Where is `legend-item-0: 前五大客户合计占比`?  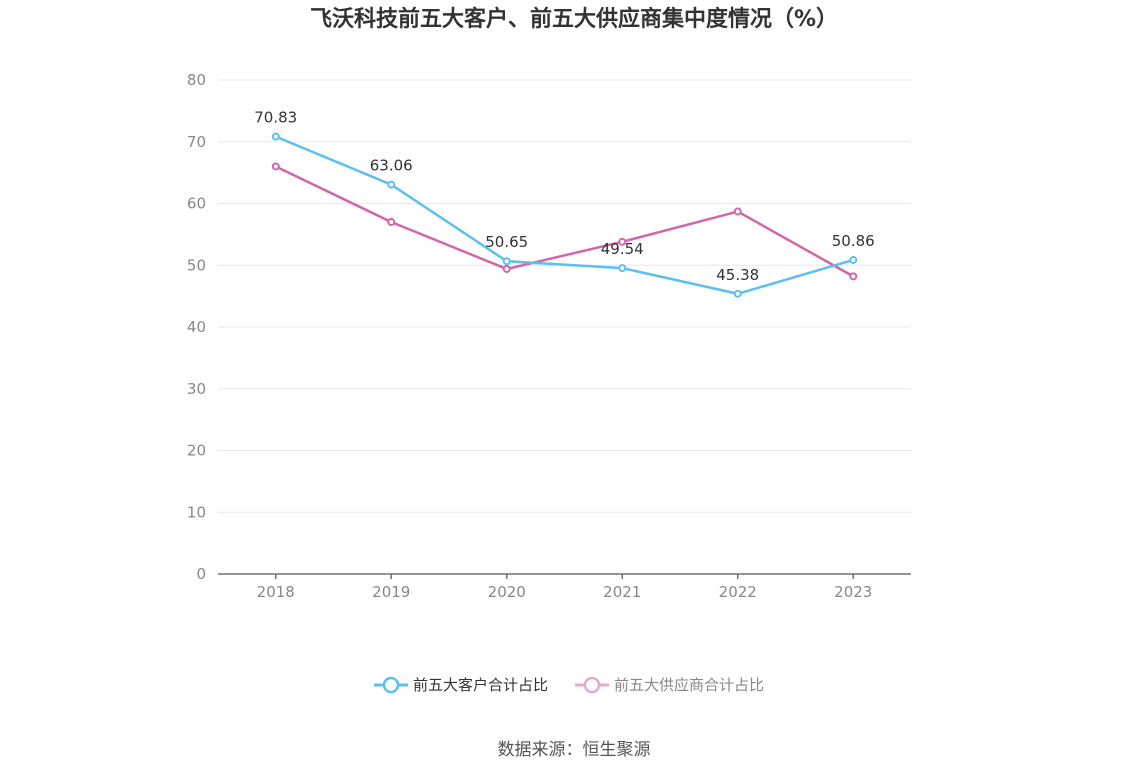
legend-item-0: 前五大客户合计占比 is located at coordinates (461, 685).